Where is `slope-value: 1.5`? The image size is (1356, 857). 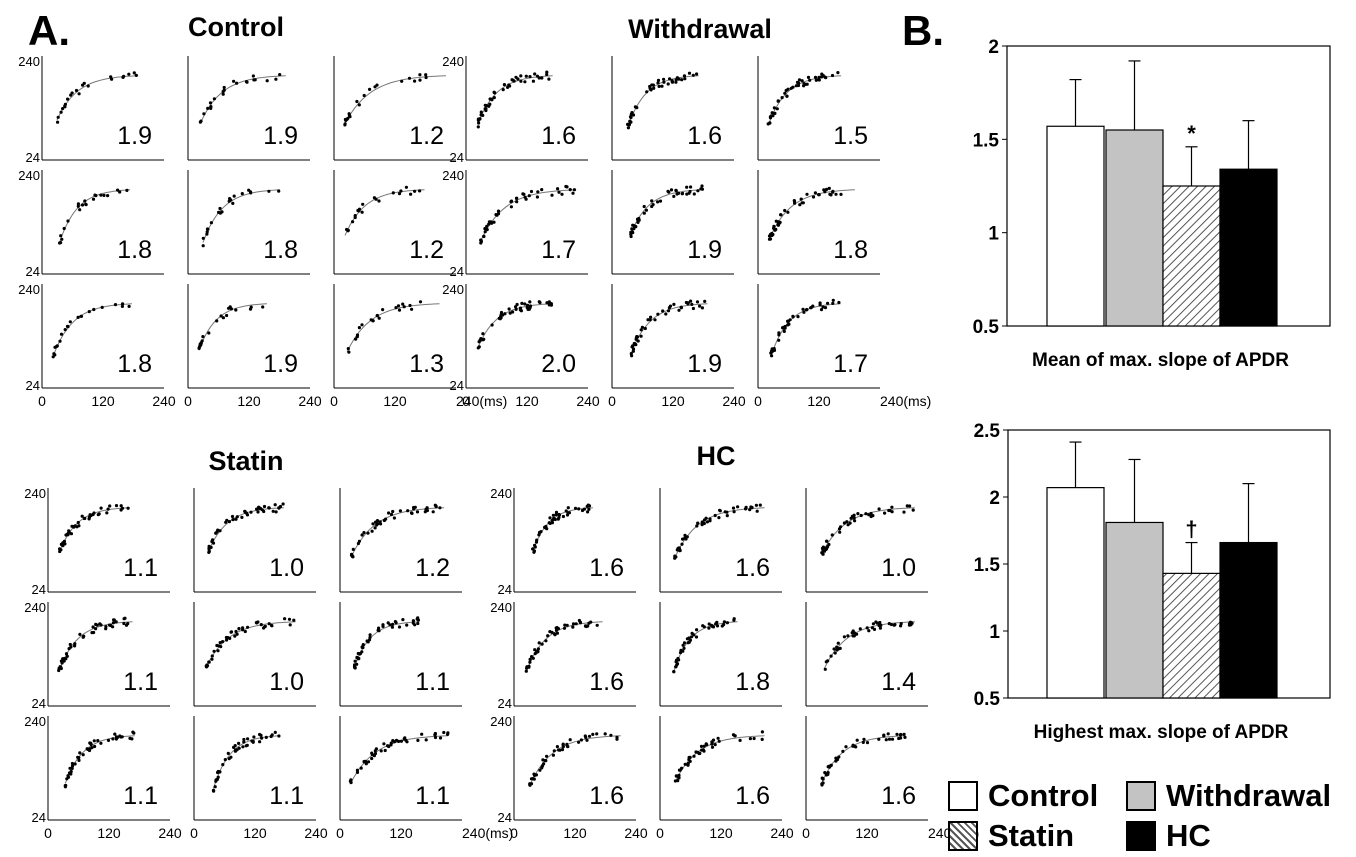
slope-value: 1.5 is located at coordinates (850, 136).